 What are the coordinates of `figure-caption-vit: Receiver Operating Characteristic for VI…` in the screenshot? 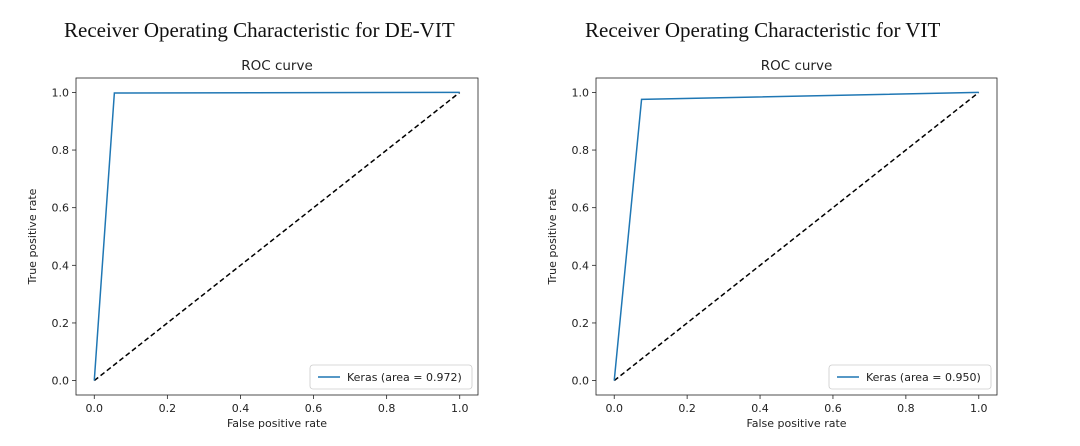 It's located at (763, 30).